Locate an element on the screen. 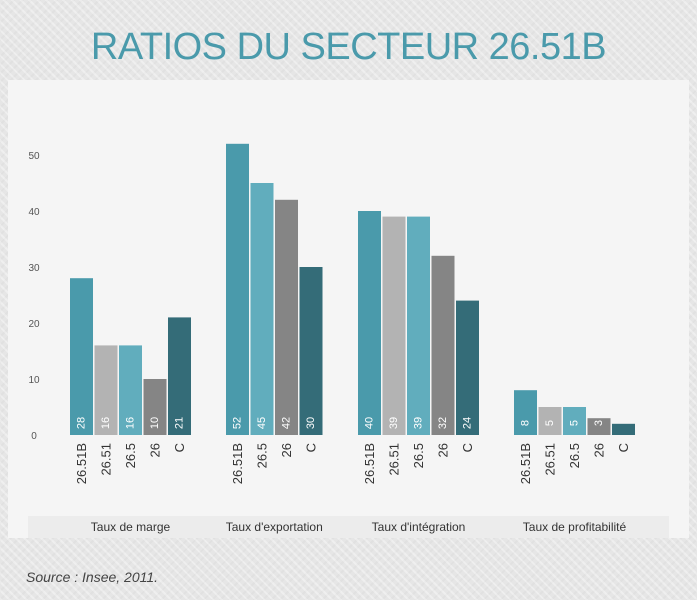  bar-value-label: 42 is located at coordinates (287, 423).